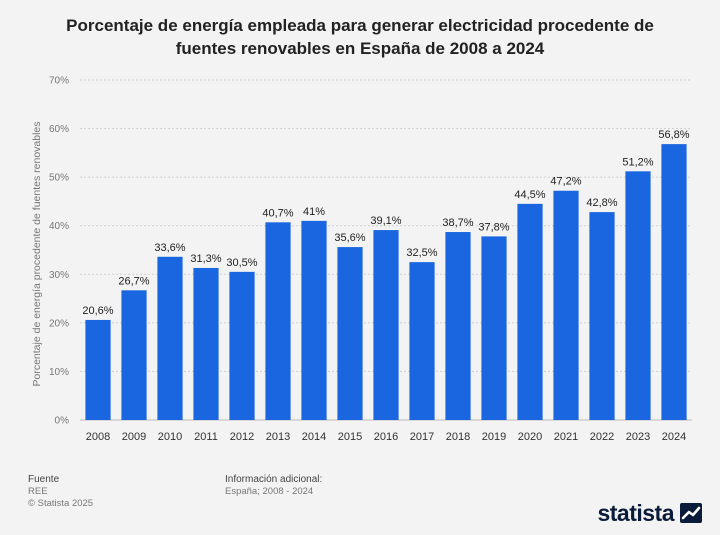 This screenshot has height=535, width=720. I want to click on x-tick-label: 2011, so click(206, 437).